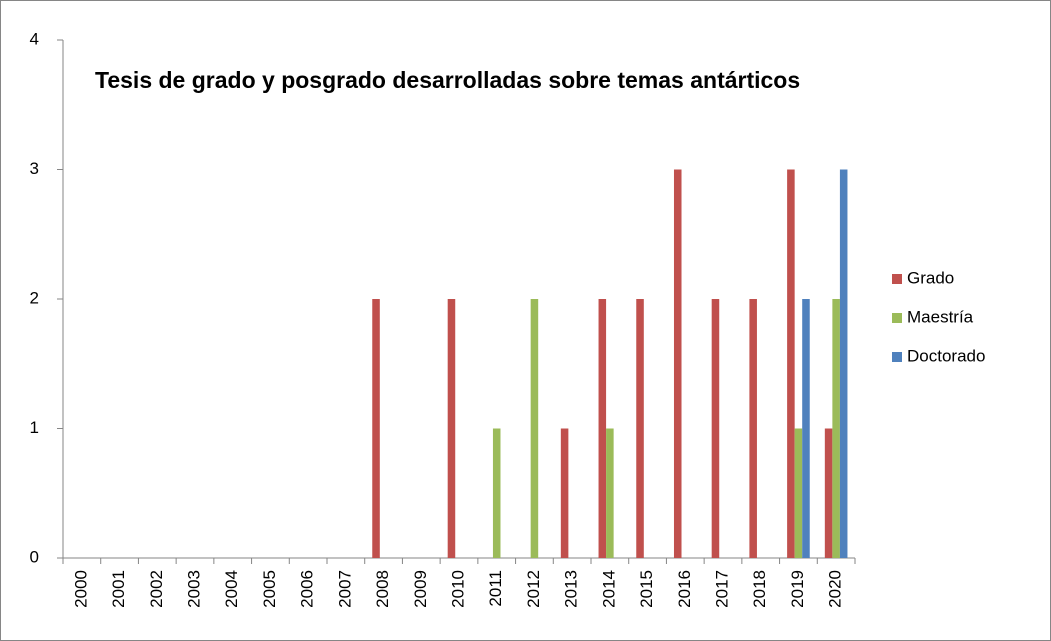 This screenshot has height=641, width=1051. What do you see at coordinates (835, 589) in the screenshot?
I see `x-tick-label: 2020` at bounding box center [835, 589].